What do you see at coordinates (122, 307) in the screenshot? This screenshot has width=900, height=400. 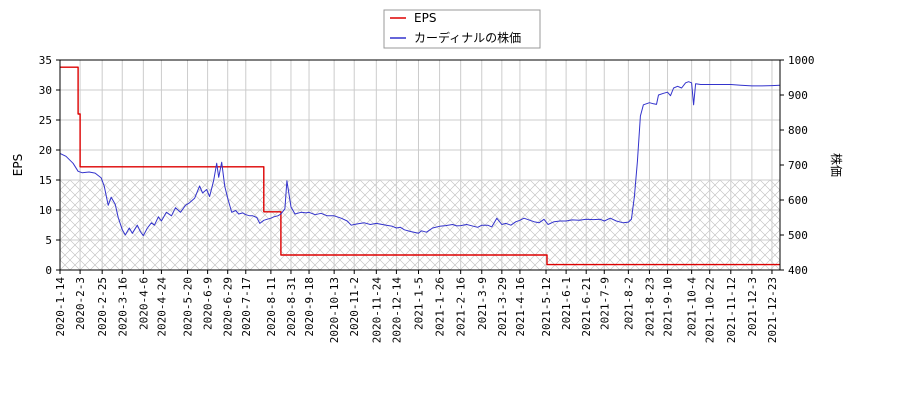 I see `x-tick-label: 2020-3-16` at bounding box center [122, 307].